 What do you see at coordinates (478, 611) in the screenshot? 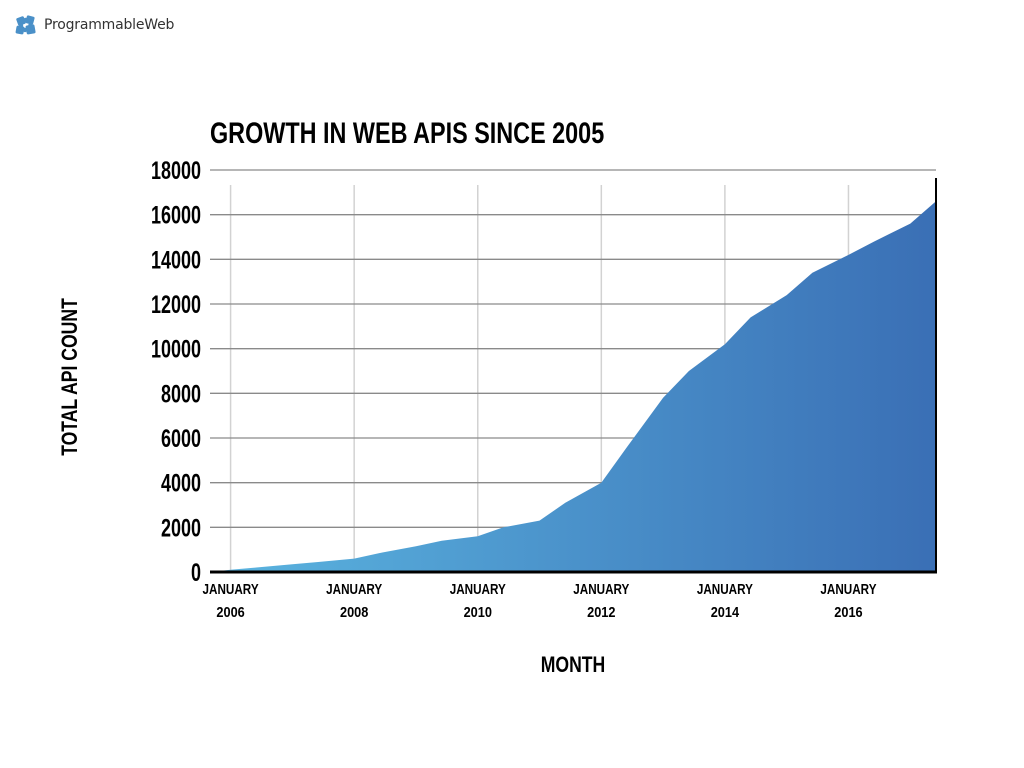
I see `x-tick-year-label: 2010` at bounding box center [478, 611].